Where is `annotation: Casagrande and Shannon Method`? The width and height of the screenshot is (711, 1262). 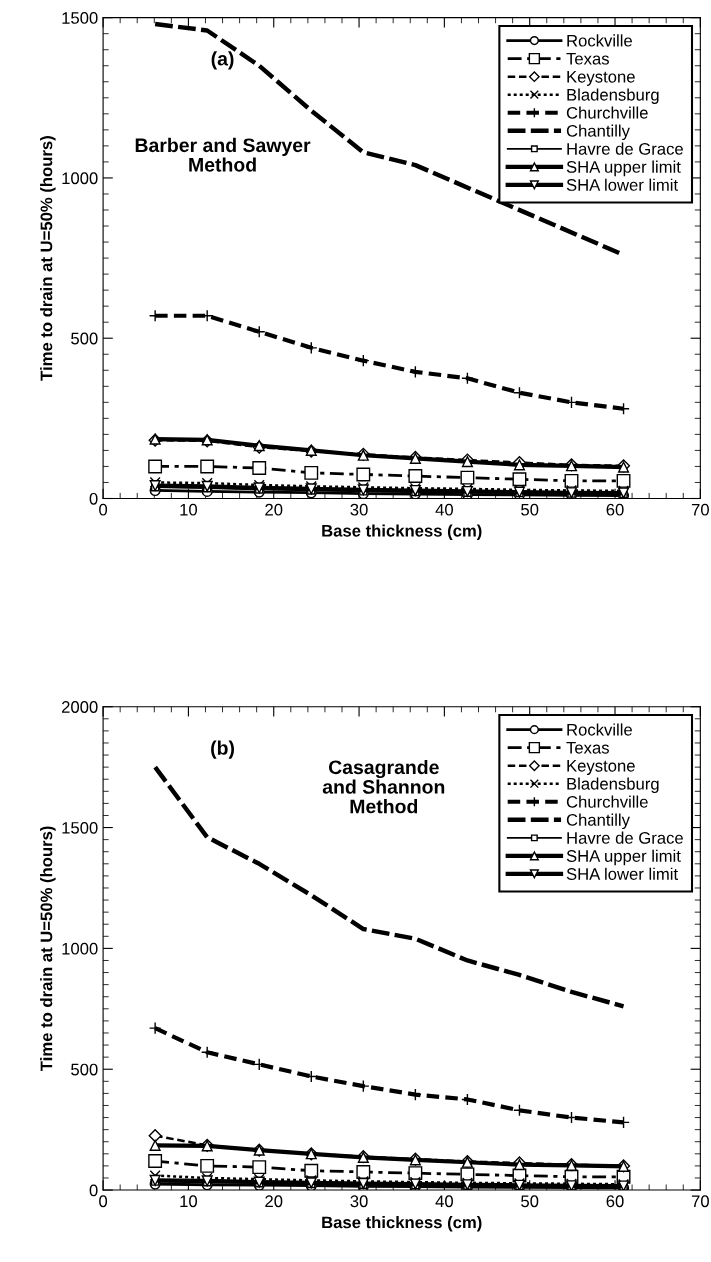 annotation: Casagrande and Shannon Method is located at coordinates (383, 786).